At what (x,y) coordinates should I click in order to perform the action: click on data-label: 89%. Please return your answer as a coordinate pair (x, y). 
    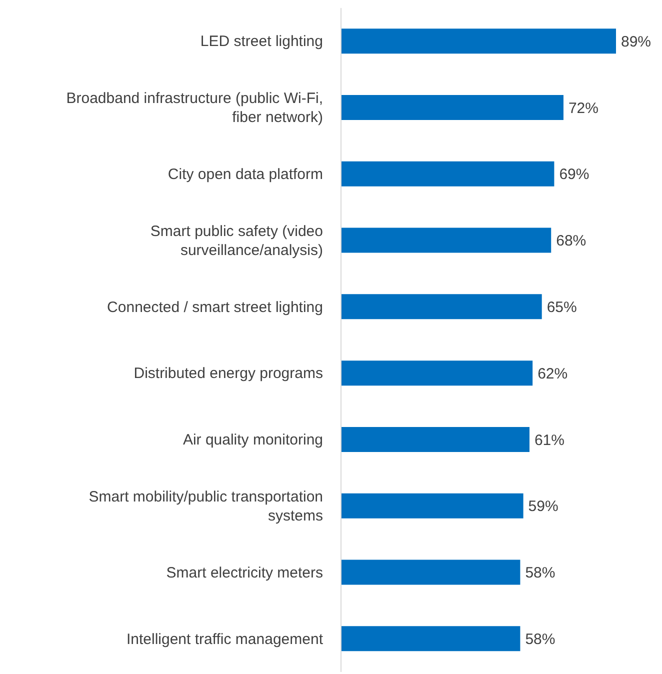
    Looking at the image, I should click on (636, 41).